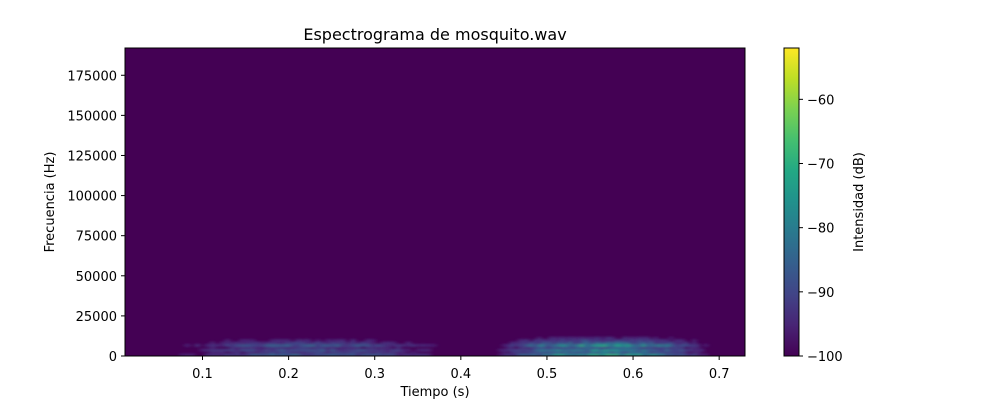 The height and width of the screenshot is (400, 1000). I want to click on y-tick-label: 150000, so click(92, 116).